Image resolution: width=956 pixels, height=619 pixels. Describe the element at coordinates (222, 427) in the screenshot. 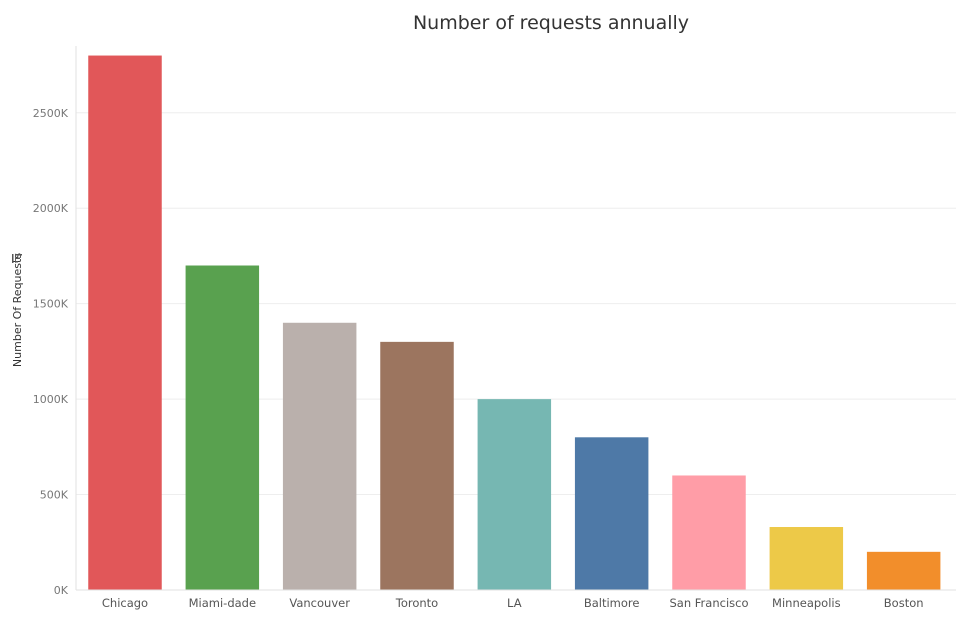

I see `bar-miami-dade` at that location.